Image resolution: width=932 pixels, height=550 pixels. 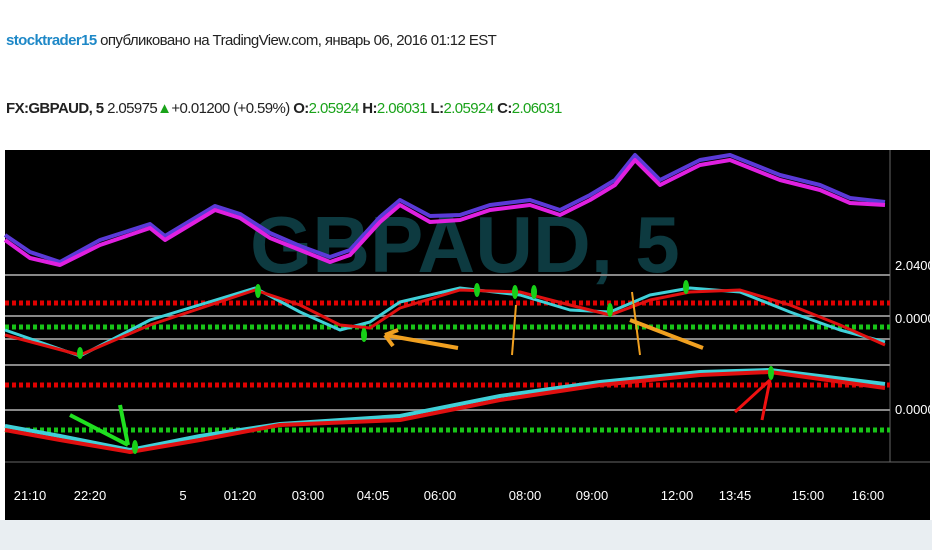 What do you see at coordinates (735, 495) in the screenshot?
I see `time-label: 13:45` at bounding box center [735, 495].